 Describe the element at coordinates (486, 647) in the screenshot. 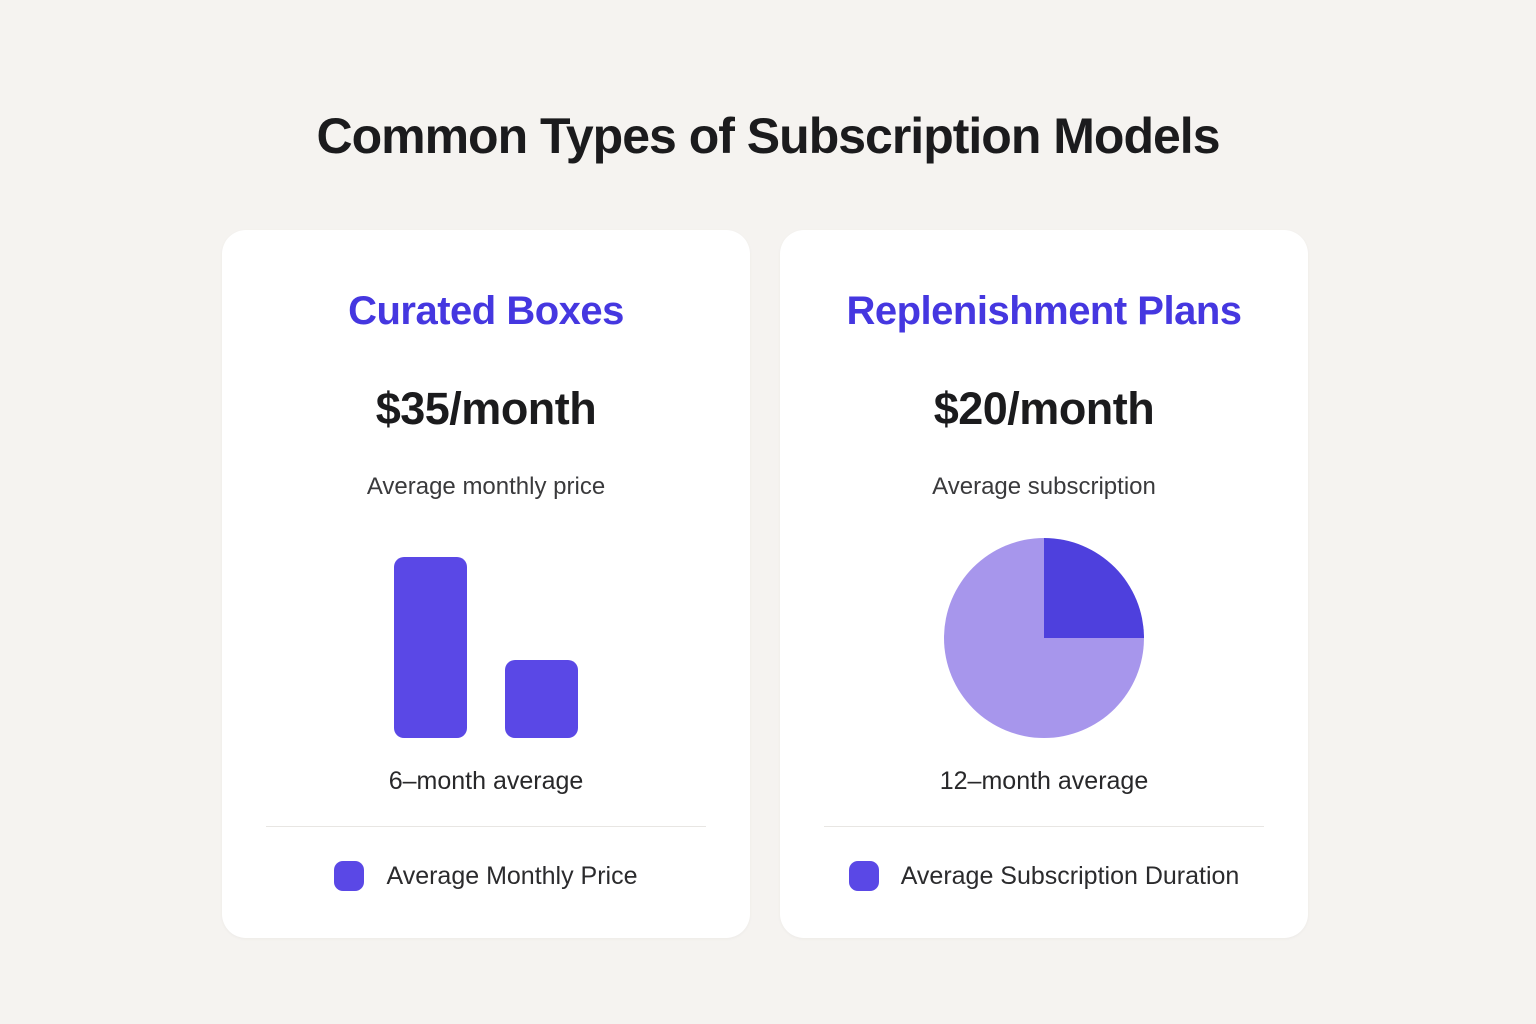

I see `bar-chart` at that location.